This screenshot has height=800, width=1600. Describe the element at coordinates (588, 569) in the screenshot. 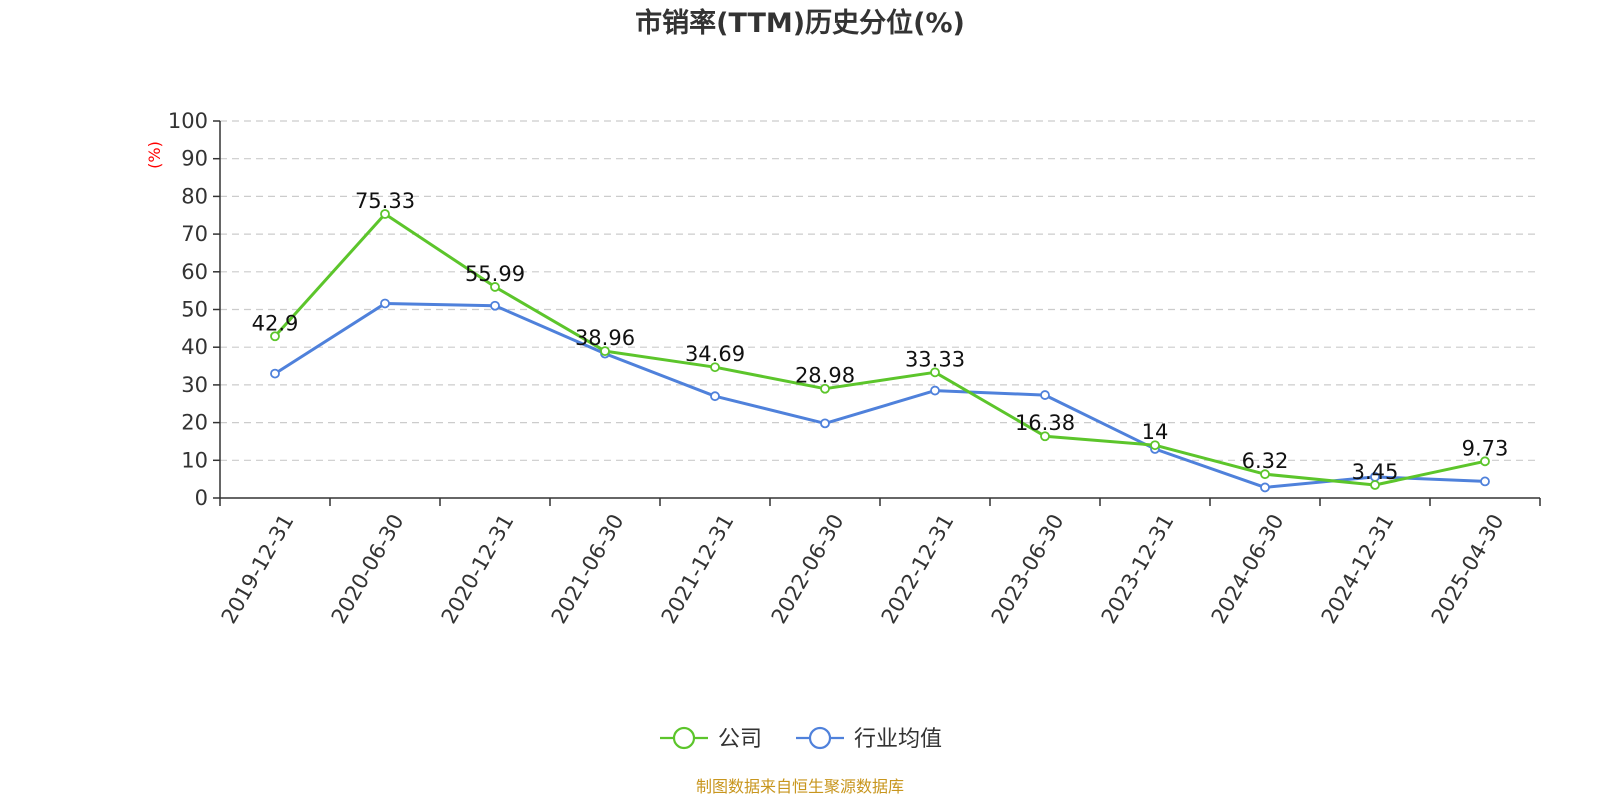

I see `x-tick-label: 2021-06-30` at that location.